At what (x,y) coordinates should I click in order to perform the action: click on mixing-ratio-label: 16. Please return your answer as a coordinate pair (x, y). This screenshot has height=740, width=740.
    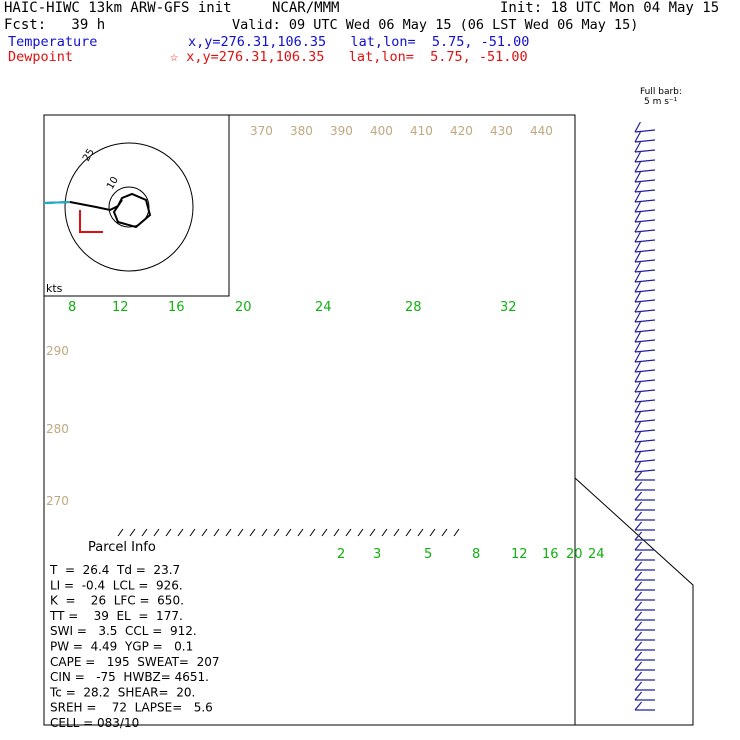
    Looking at the image, I should click on (550, 554).